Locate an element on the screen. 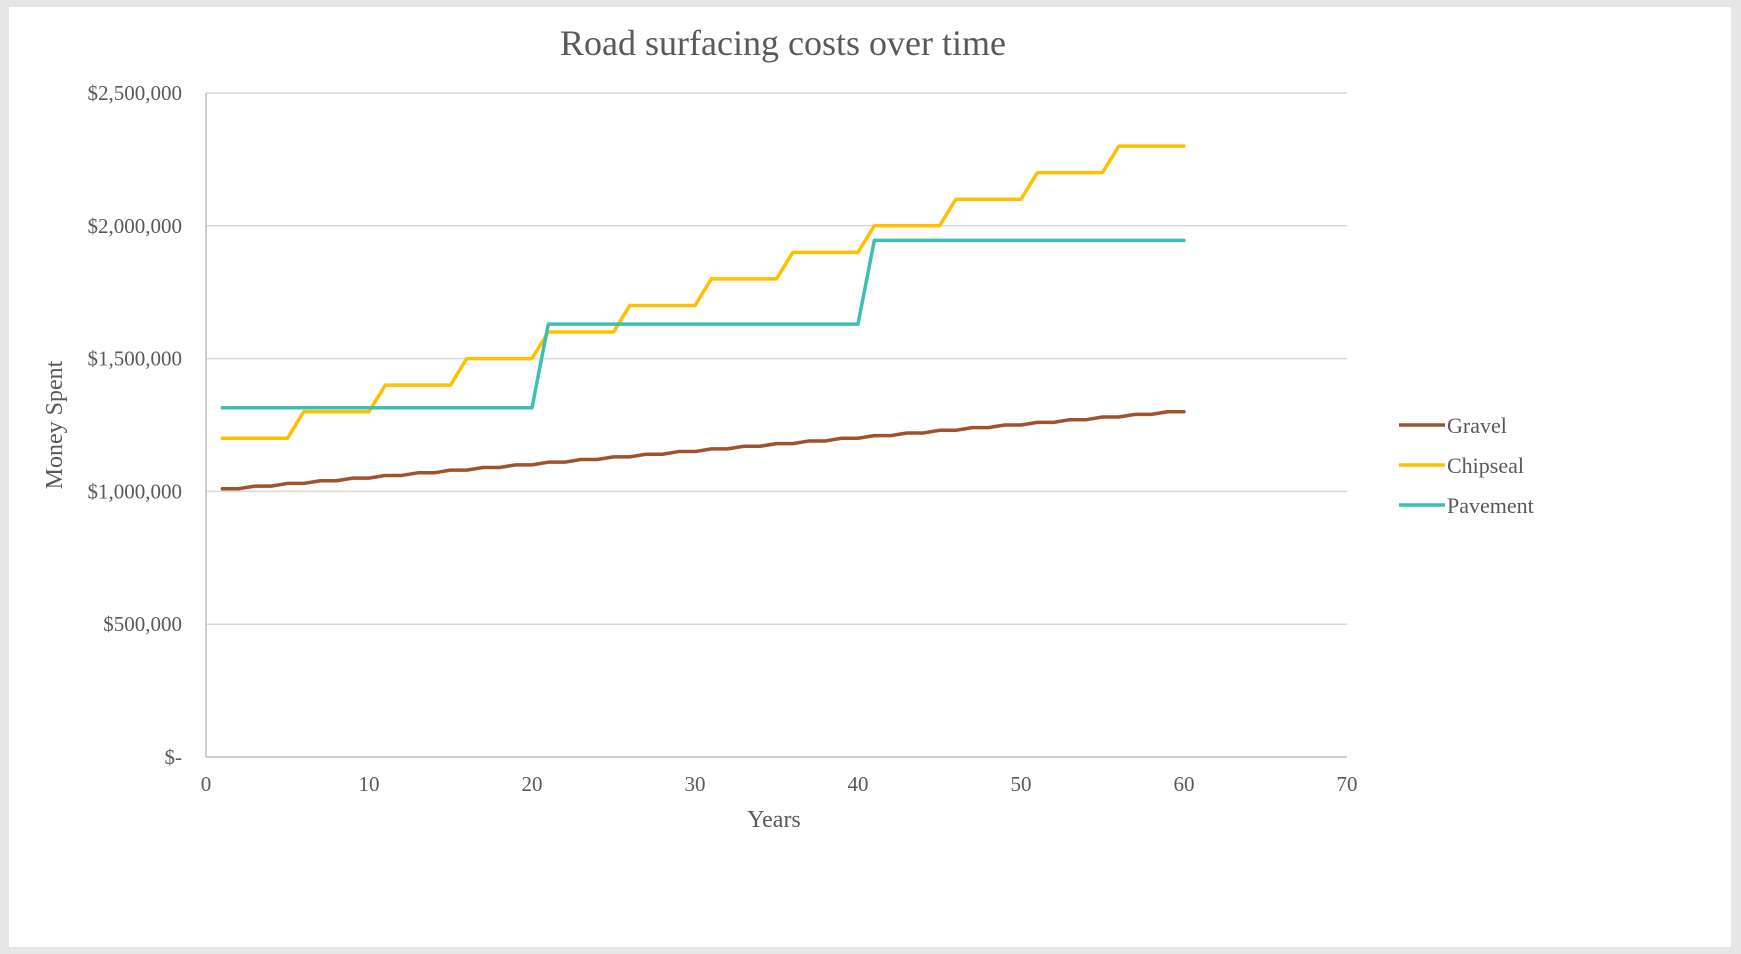  series-line-pavement is located at coordinates (703, 324).